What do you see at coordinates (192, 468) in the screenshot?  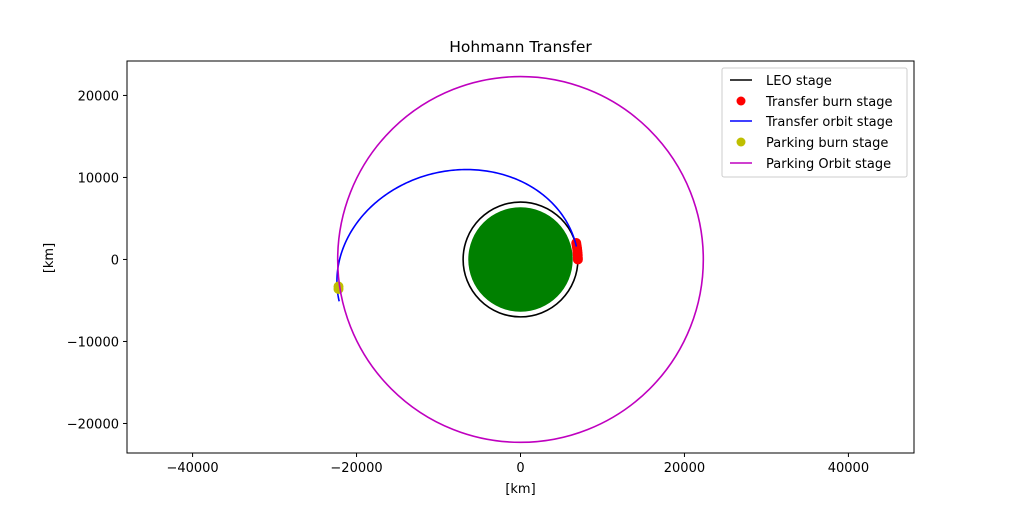 I see `x-tick-label: −40000` at bounding box center [192, 468].